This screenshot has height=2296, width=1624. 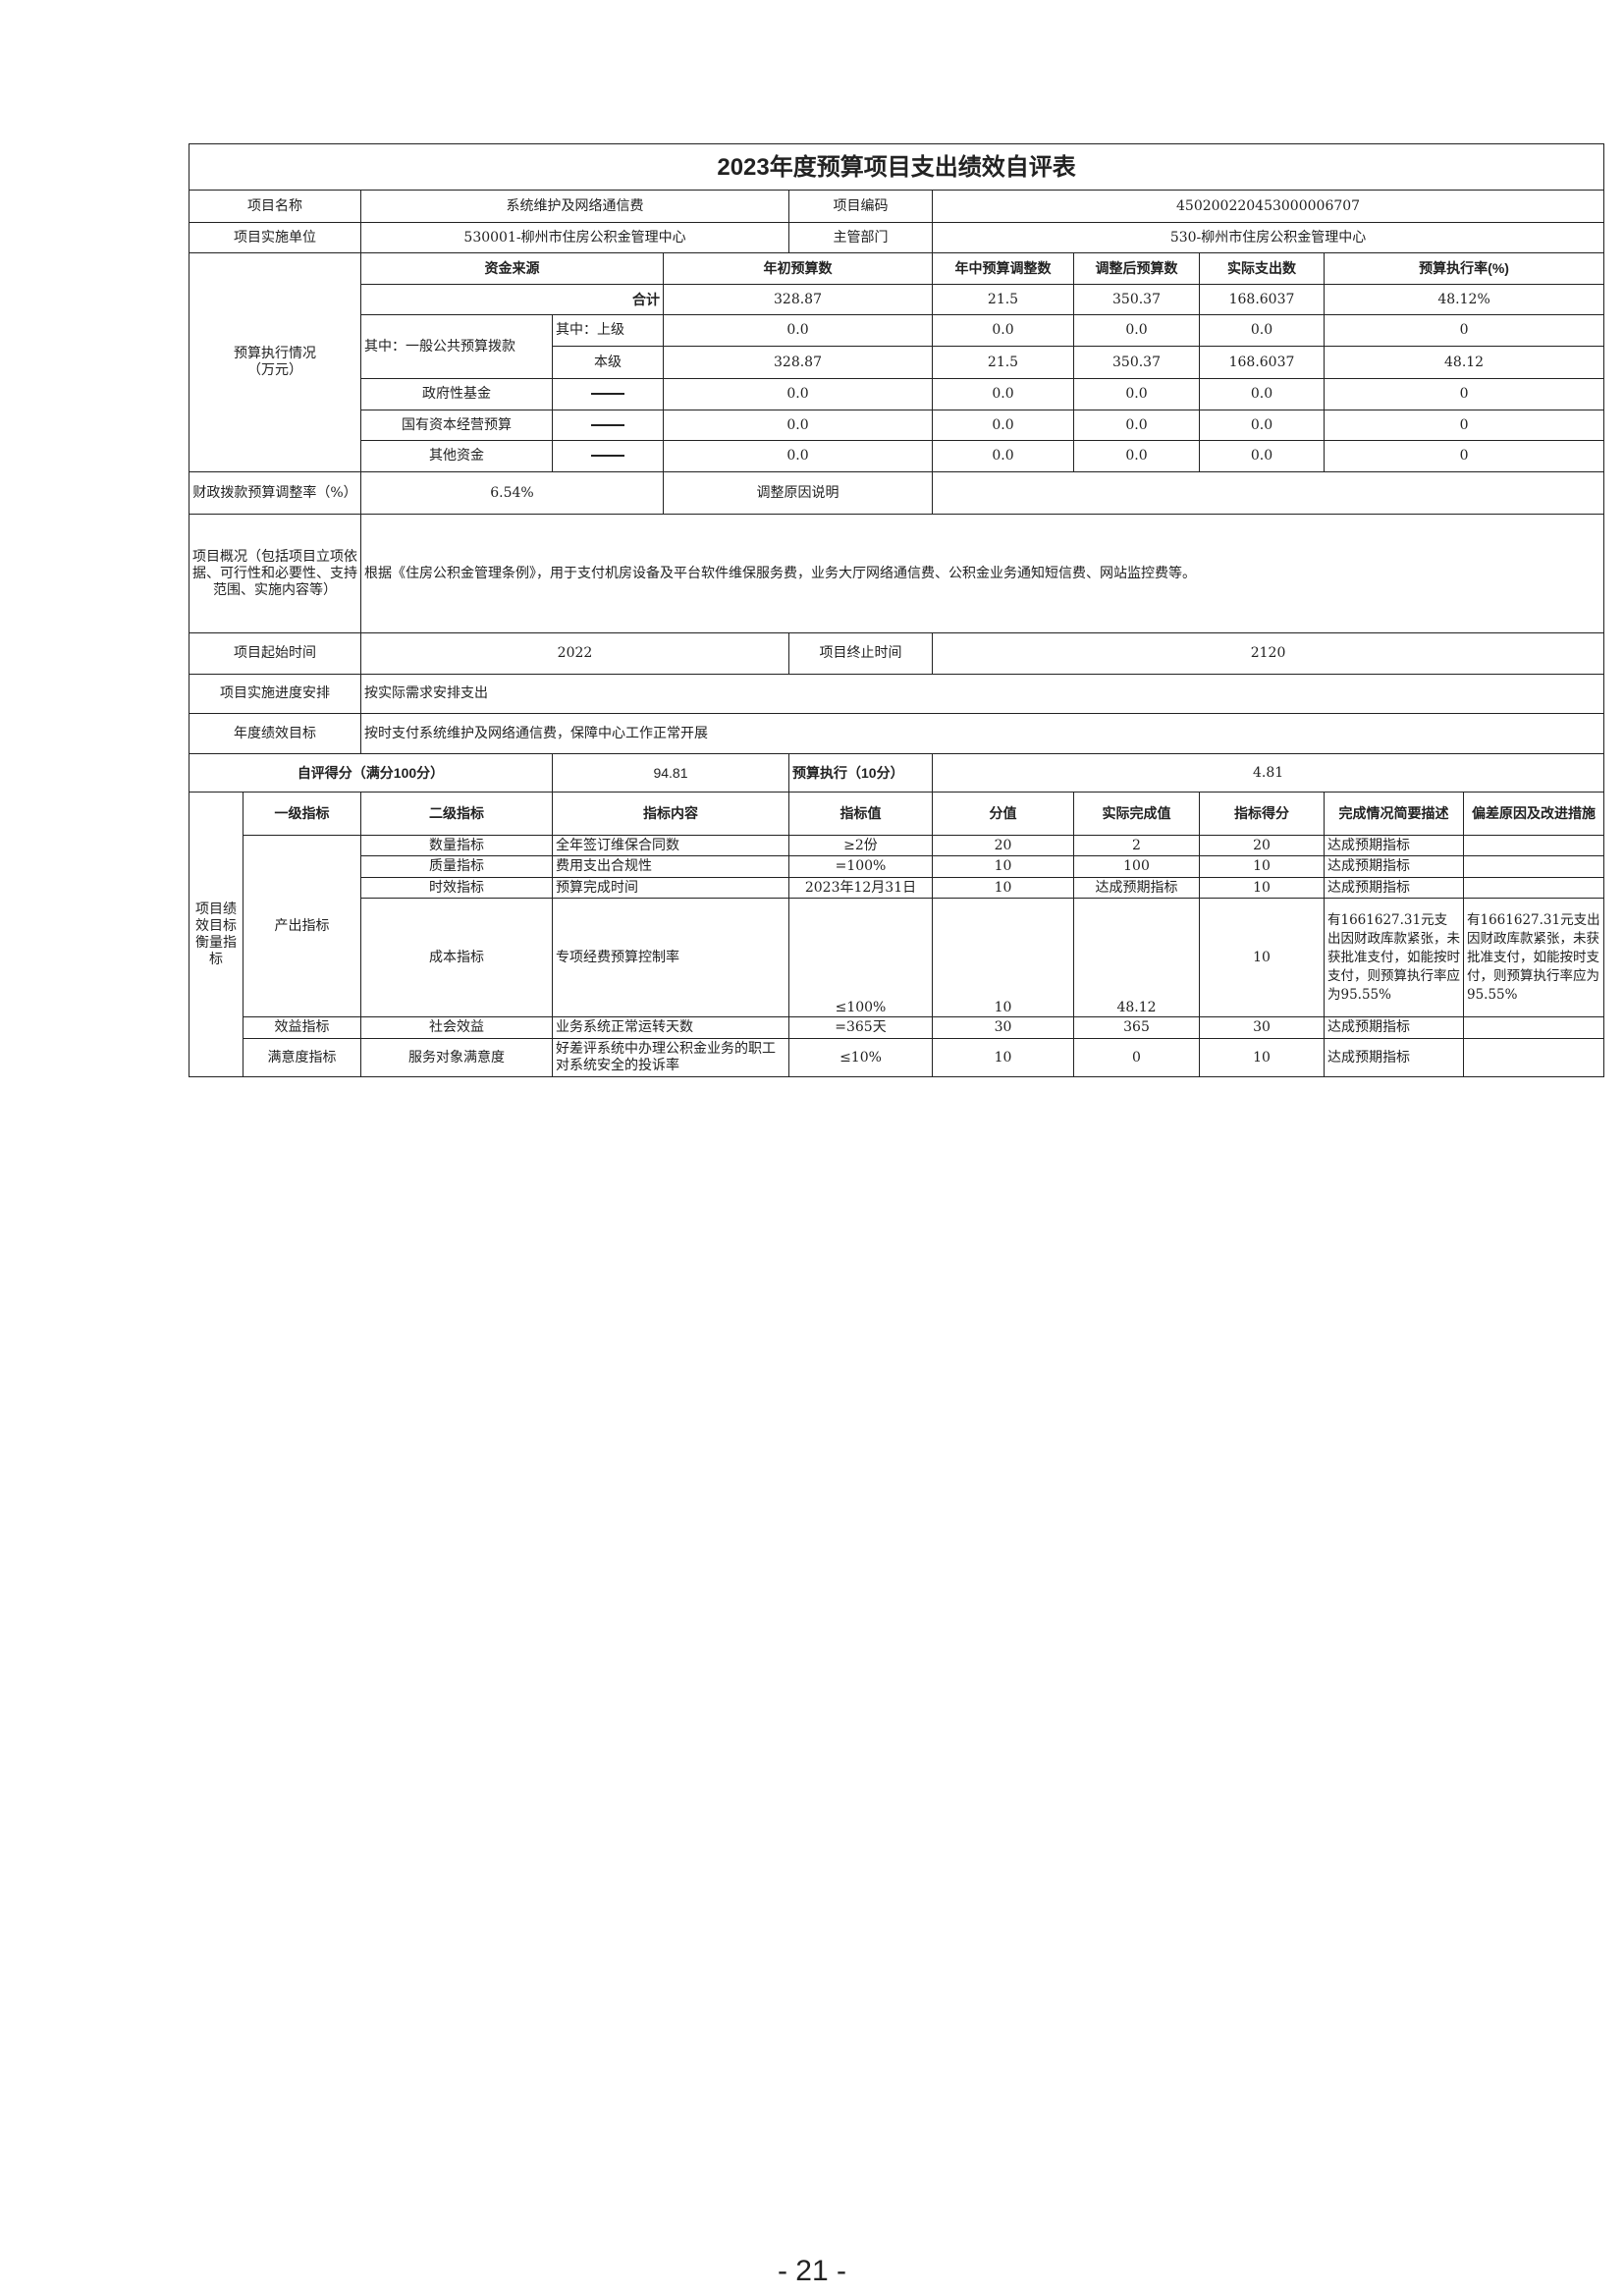 I want to click on target: 2023年12月31日, so click(x=860, y=888).